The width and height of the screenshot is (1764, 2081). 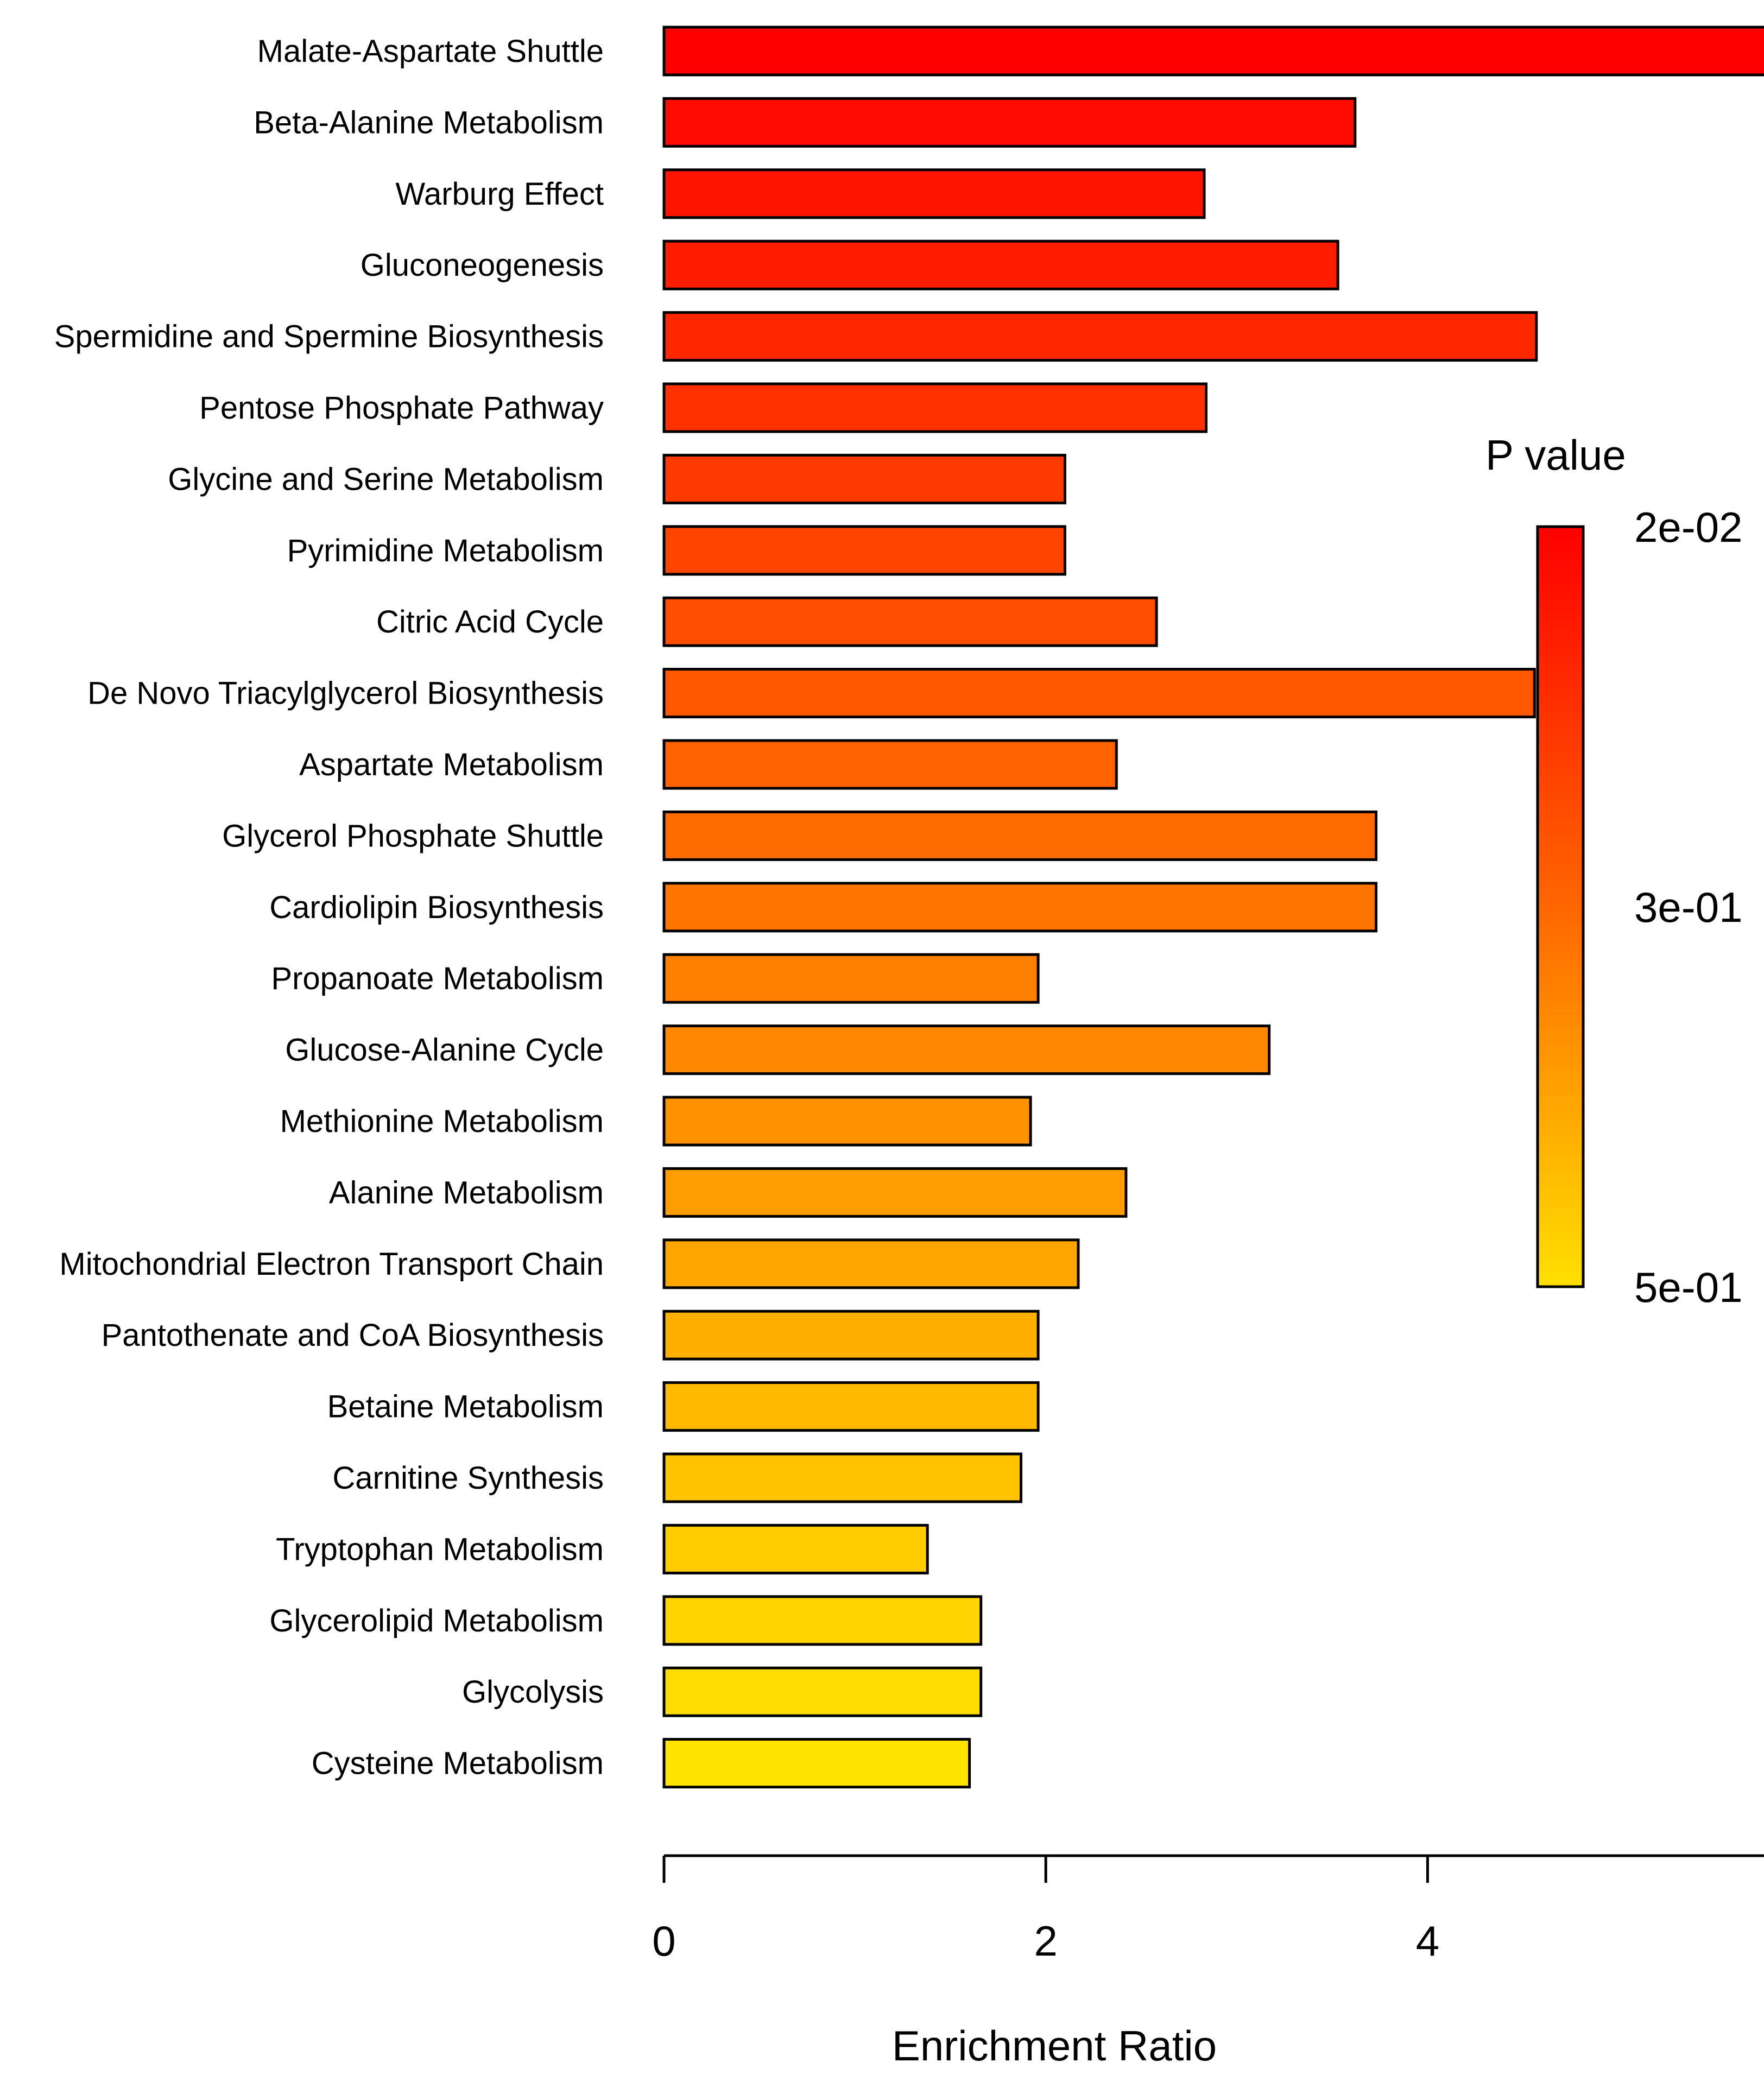 What do you see at coordinates (437, 1621) in the screenshot?
I see `category-label: Glycerolipid Metabolism` at bounding box center [437, 1621].